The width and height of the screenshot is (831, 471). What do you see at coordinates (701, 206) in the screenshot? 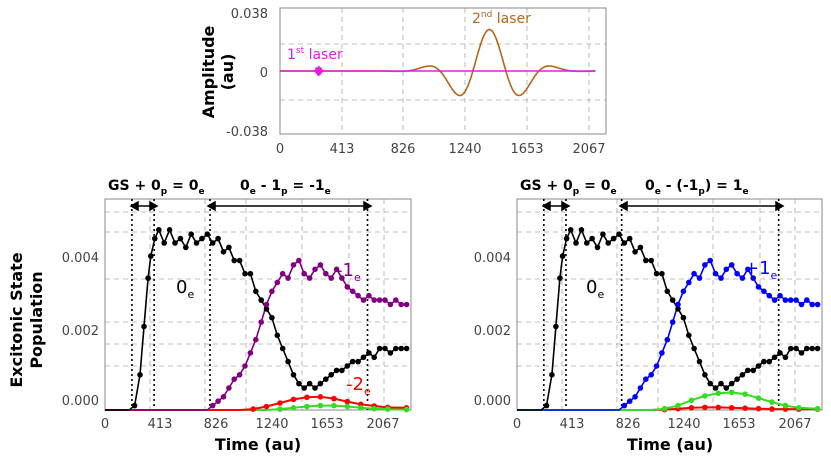
I see `br-arrow-transition` at bounding box center [701, 206].